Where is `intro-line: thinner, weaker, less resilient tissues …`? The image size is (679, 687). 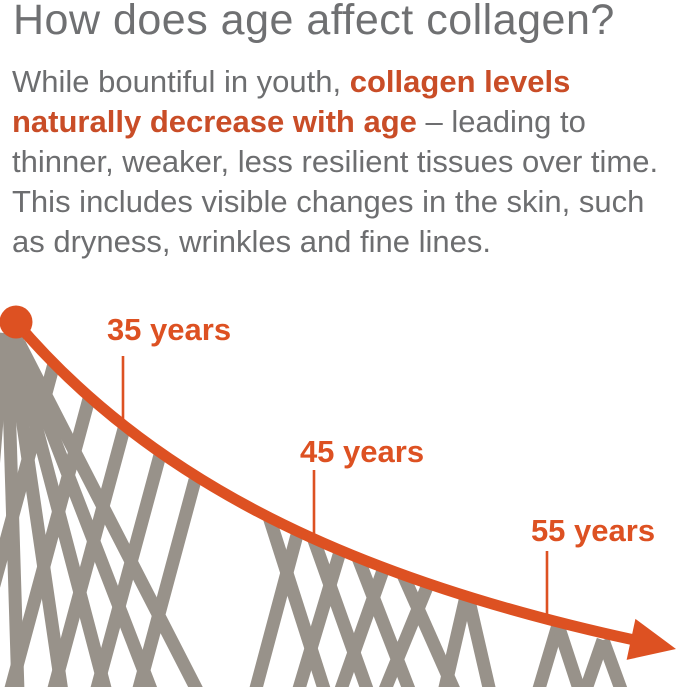
intro-line: thinner, weaker, less resilient tissues … is located at coordinates (335, 162).